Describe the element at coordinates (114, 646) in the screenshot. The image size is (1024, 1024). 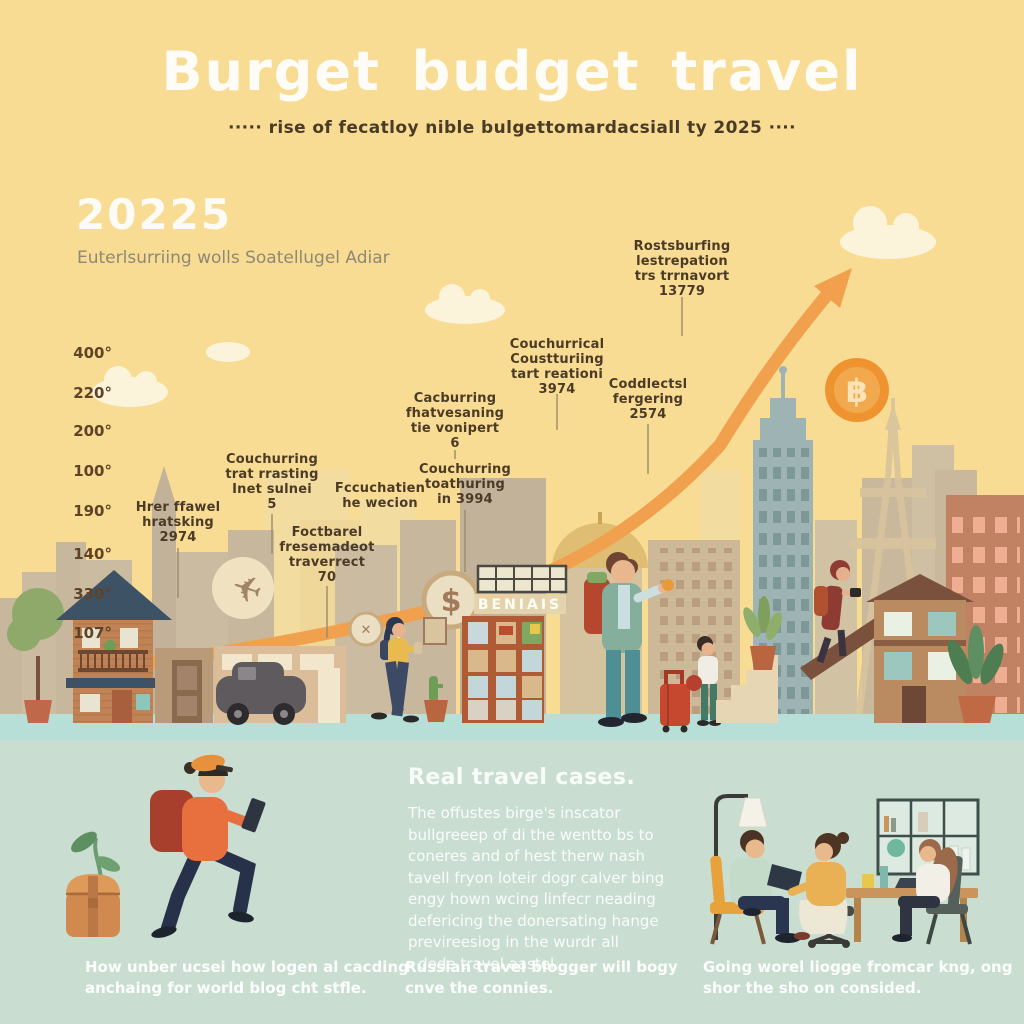
I see `left-house` at that location.